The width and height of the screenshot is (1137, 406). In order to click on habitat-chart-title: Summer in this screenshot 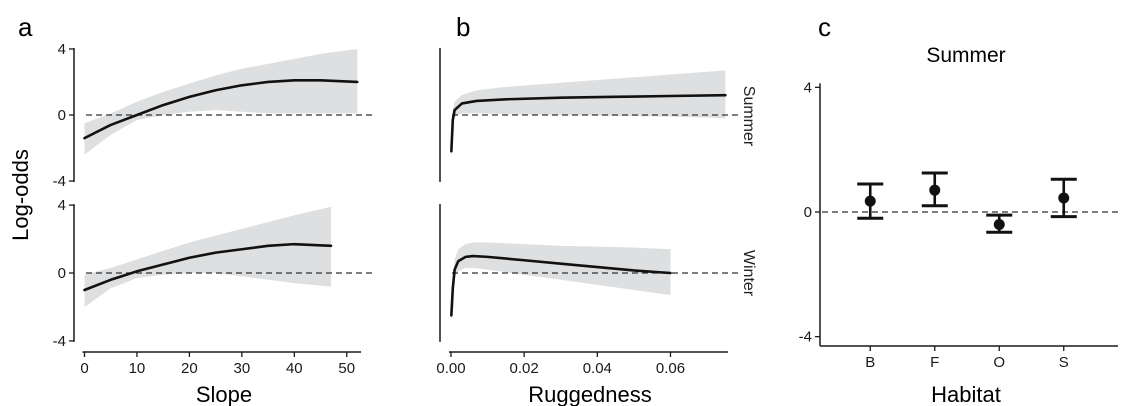, I will do `click(965, 55)`.